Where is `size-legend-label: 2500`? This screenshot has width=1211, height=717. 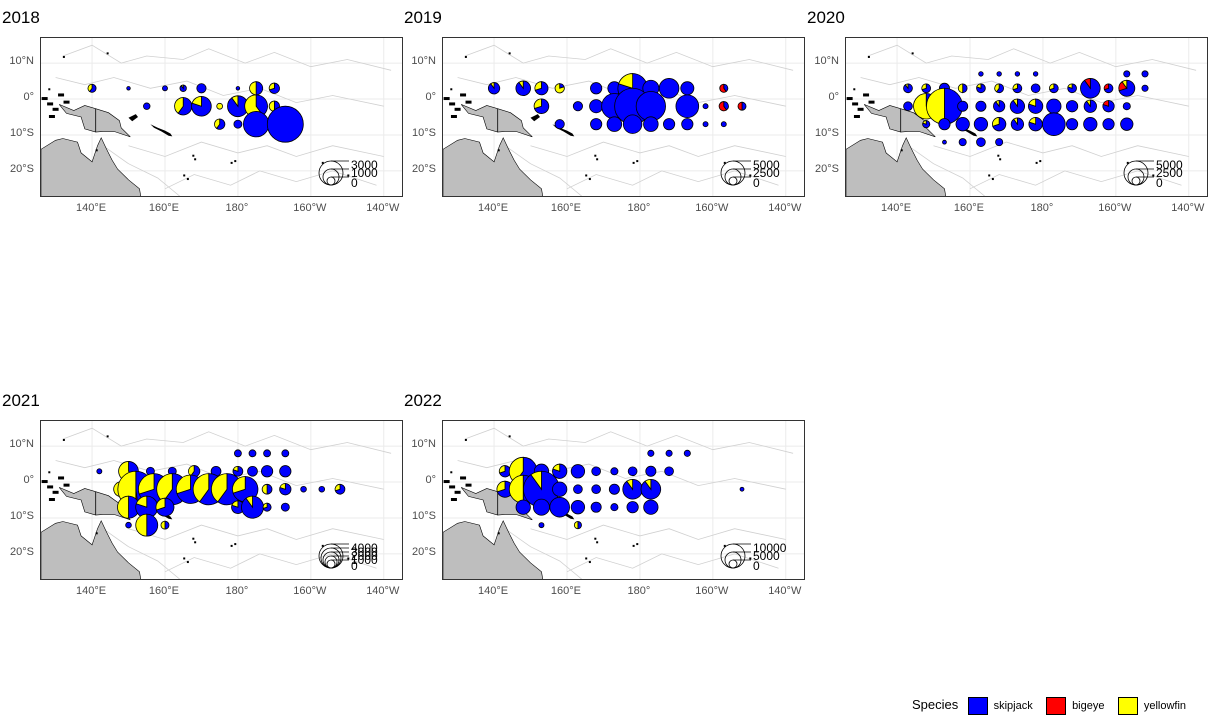 size-legend-label: 2500 is located at coordinates (1169, 173).